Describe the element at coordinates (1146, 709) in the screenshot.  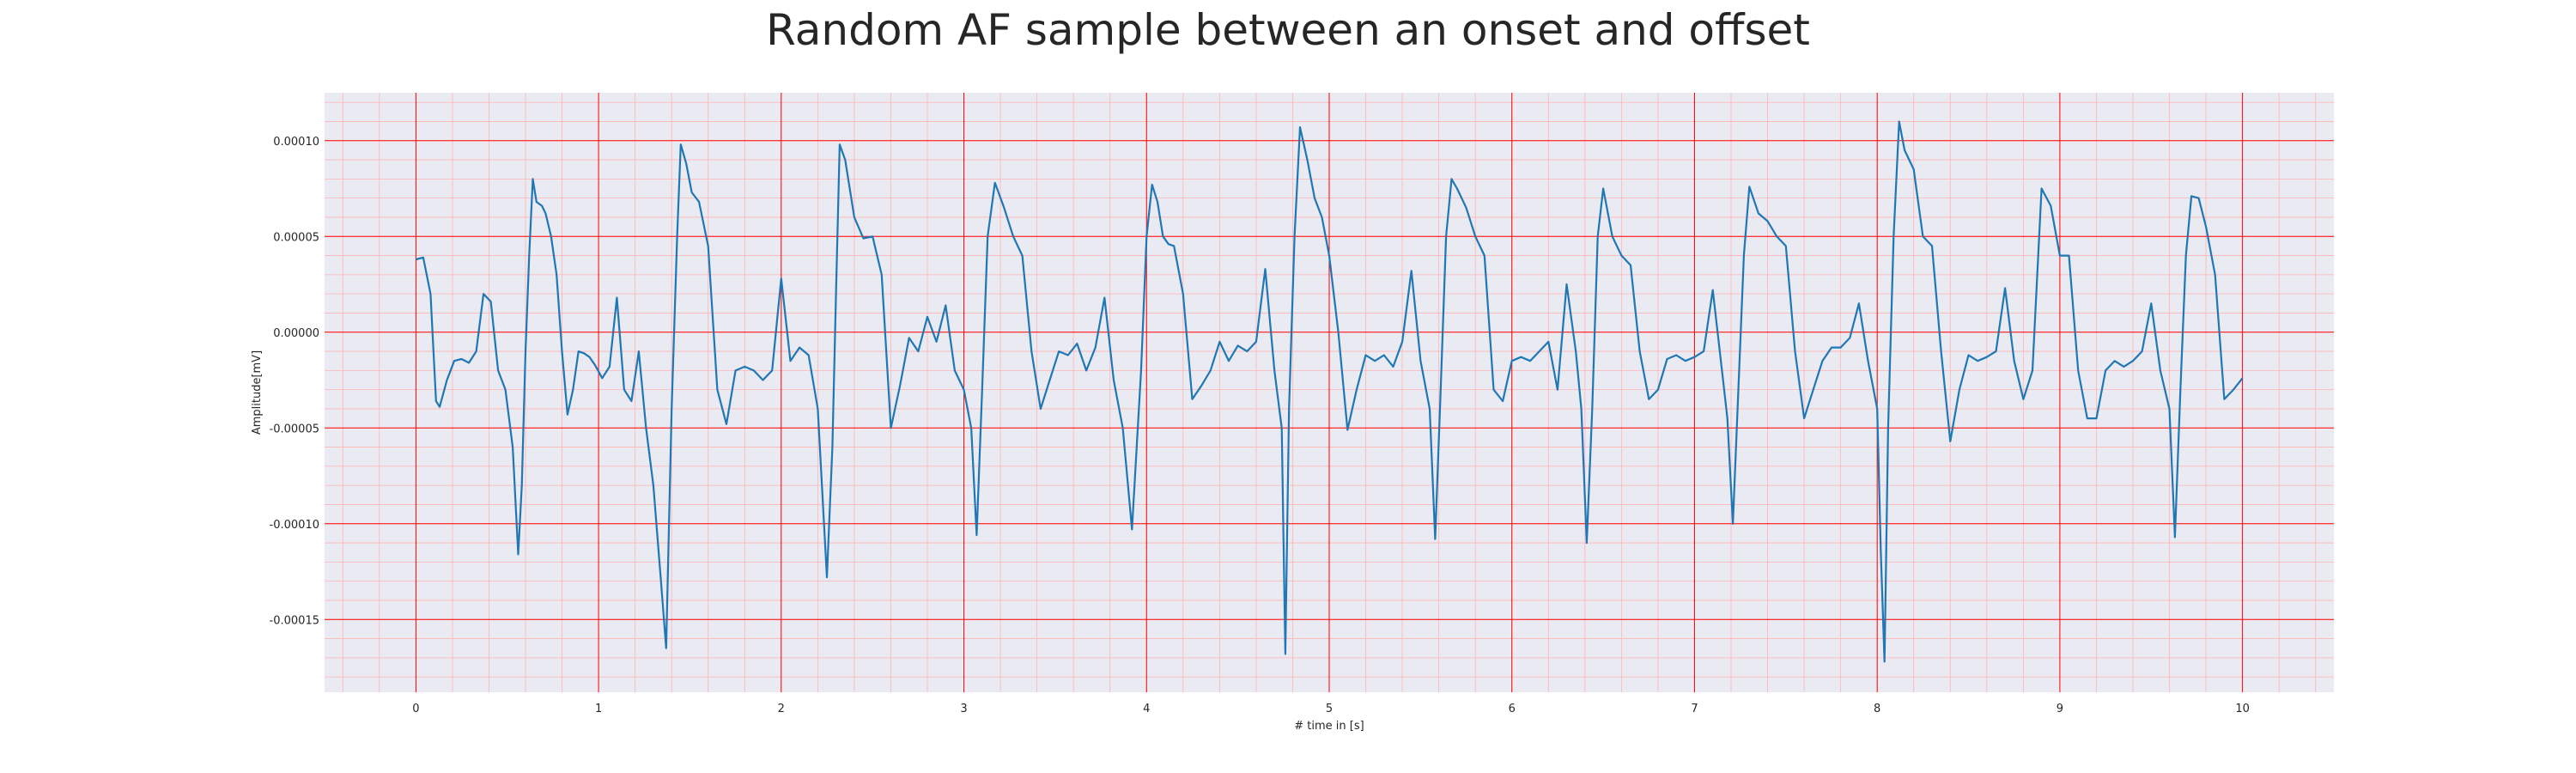
I see `x-tick-label: 4` at that location.